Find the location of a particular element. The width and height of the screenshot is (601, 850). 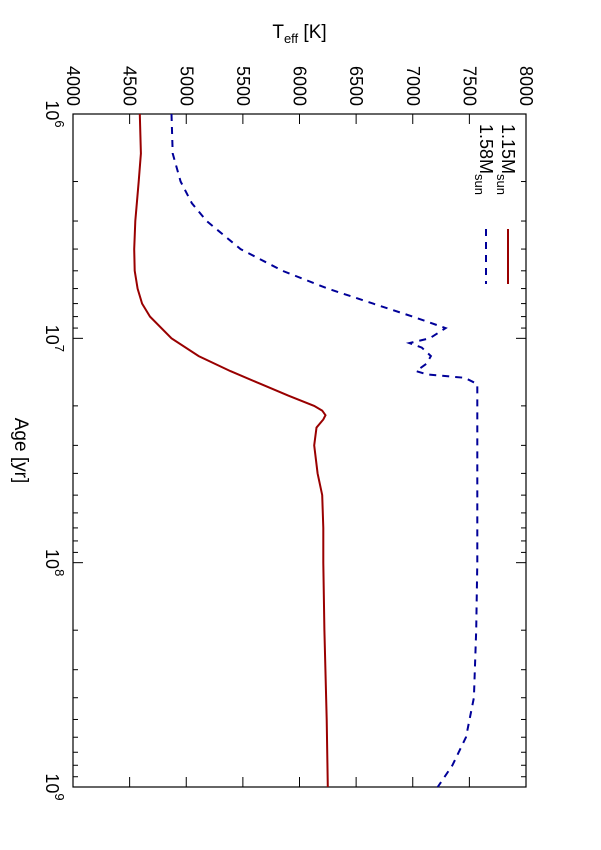

x-axis-title: Age [yr] is located at coordinates (20, 450).